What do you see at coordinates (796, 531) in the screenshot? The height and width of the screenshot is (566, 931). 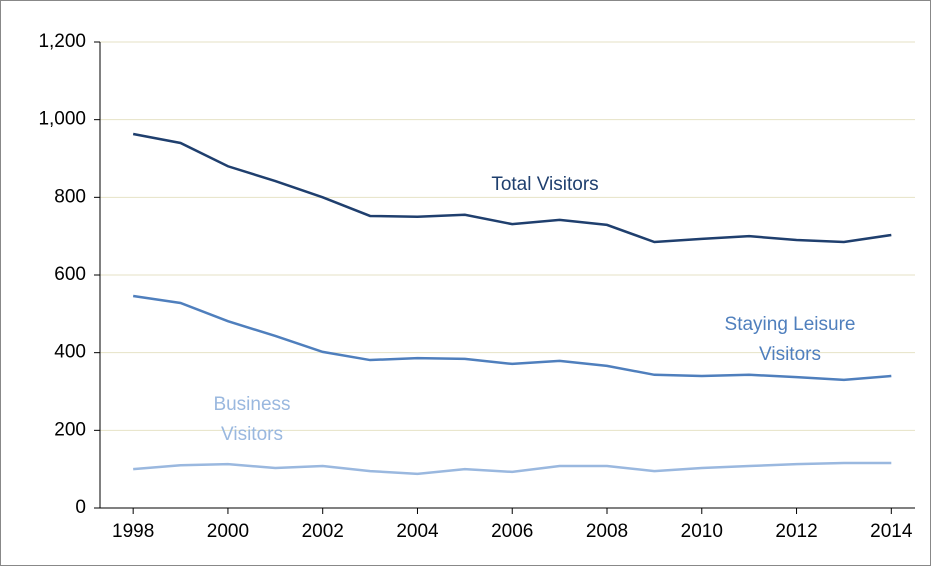 I see `x-tick-label: 2012` at bounding box center [796, 531].